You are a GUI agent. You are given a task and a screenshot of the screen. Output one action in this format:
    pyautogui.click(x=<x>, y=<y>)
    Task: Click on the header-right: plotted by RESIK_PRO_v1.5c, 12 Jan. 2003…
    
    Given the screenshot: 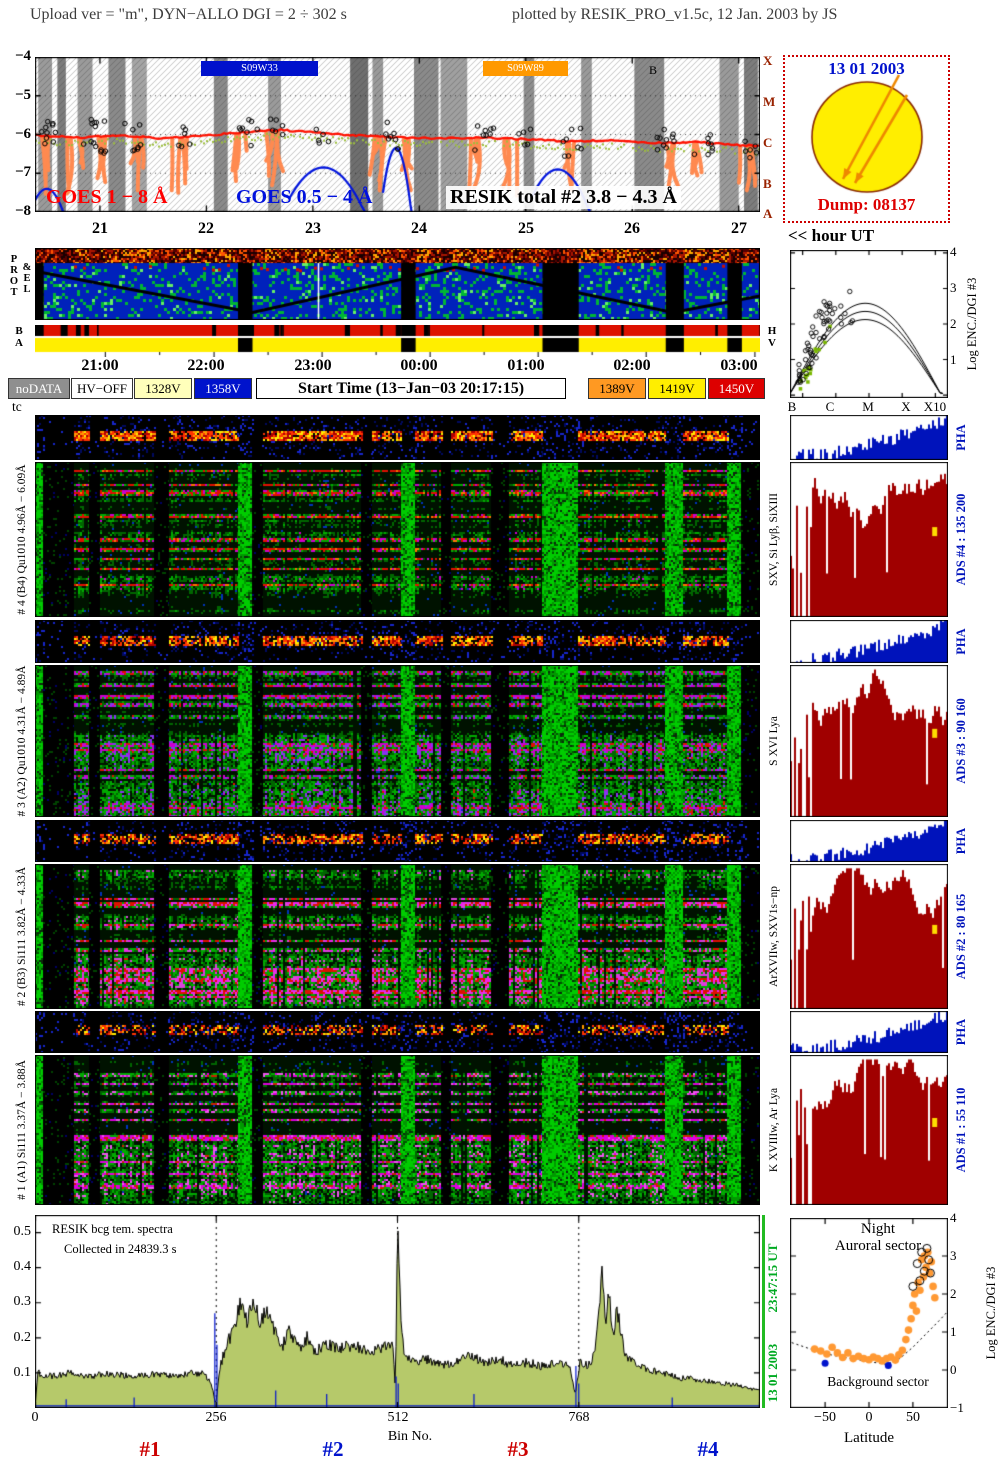 What is the action you would take?
    pyautogui.click(x=675, y=14)
    